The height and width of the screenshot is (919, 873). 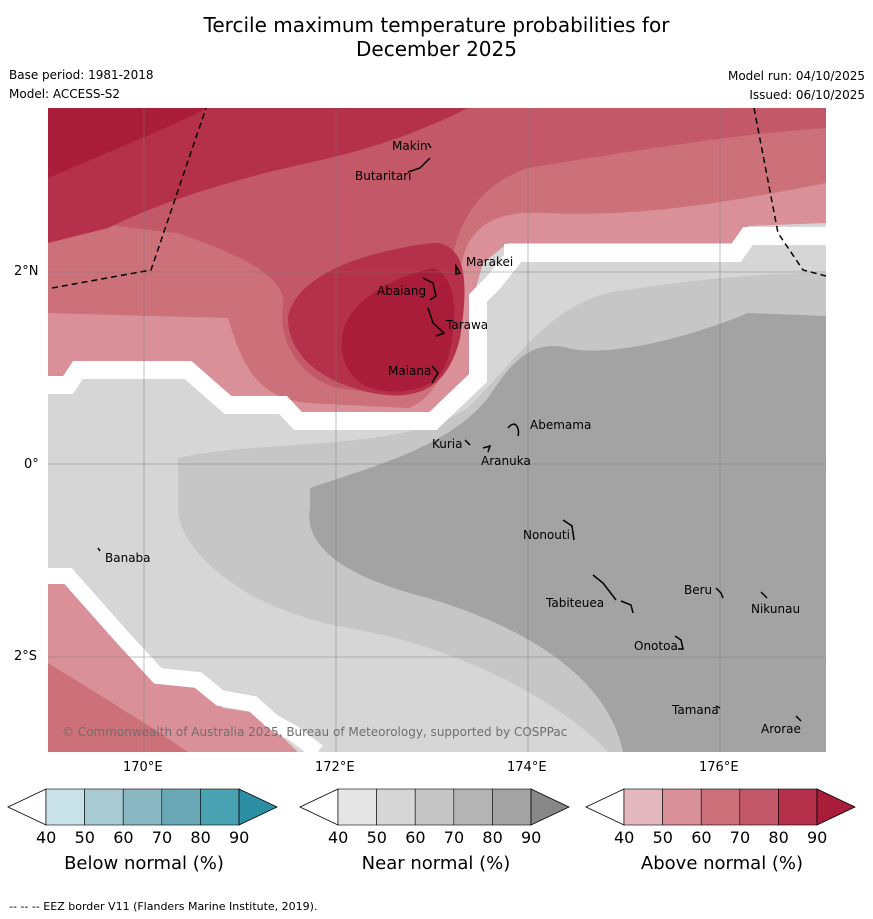 I want to click on place-label: Nikunau, so click(x=776, y=609).